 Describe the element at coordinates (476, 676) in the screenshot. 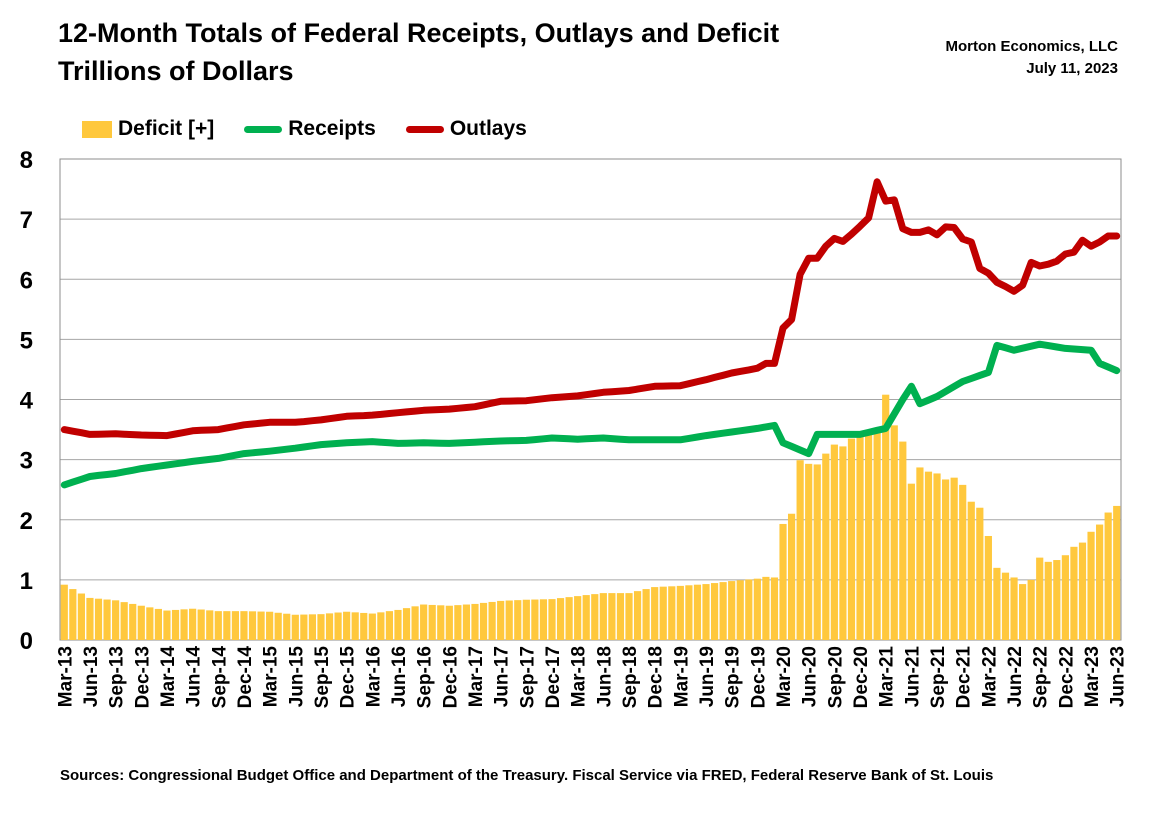

I see `x-tick-label: Mar-17` at that location.